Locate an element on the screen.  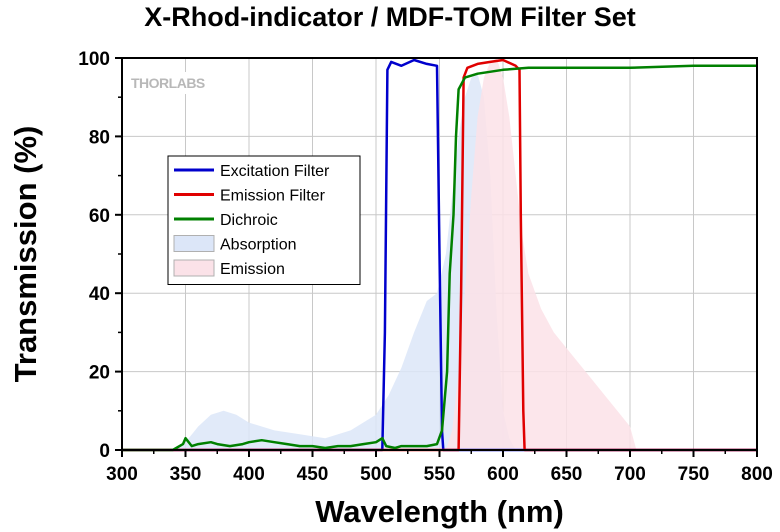
legend-swatch-absorption is located at coordinates (194, 243).